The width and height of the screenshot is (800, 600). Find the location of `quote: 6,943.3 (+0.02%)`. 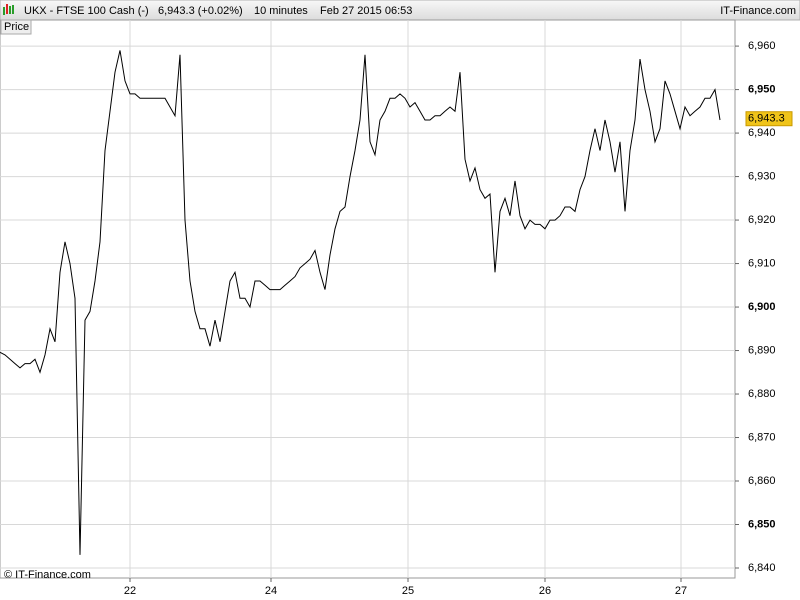

quote: 6,943.3 (+0.02%) is located at coordinates (200, 11).